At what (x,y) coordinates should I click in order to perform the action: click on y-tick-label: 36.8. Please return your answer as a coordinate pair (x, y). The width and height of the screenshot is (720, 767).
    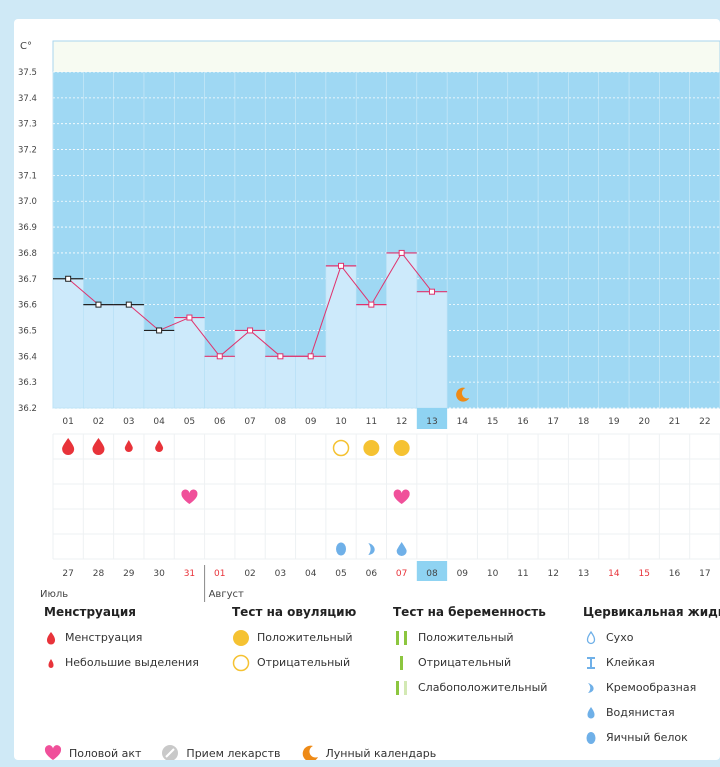
    Looking at the image, I should click on (27, 254).